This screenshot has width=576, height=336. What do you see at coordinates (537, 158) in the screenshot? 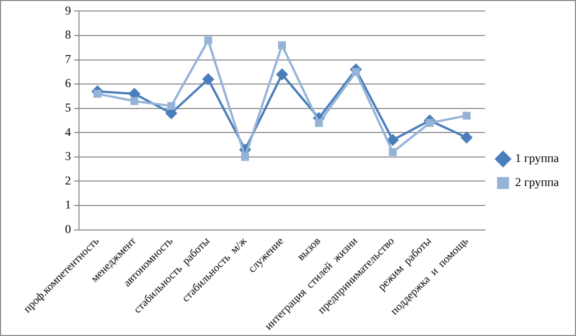
I see `legend-label: 1 группа` at bounding box center [537, 158].